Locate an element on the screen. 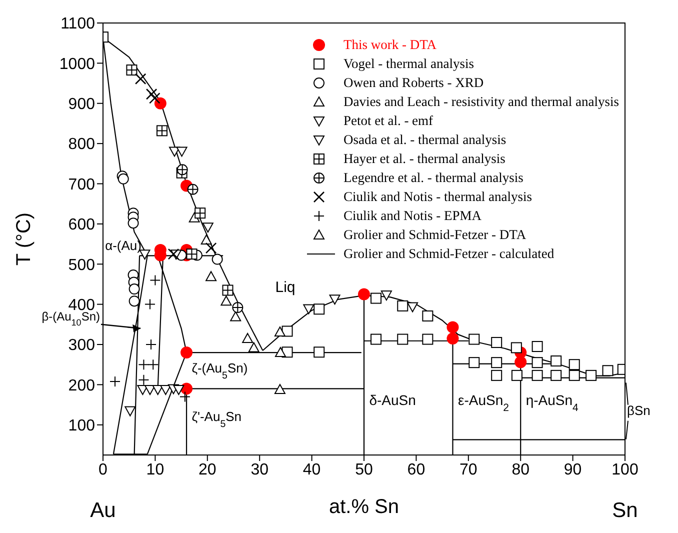 This screenshot has height=533, width=678. y-tick-label: 600 is located at coordinates (82, 225).